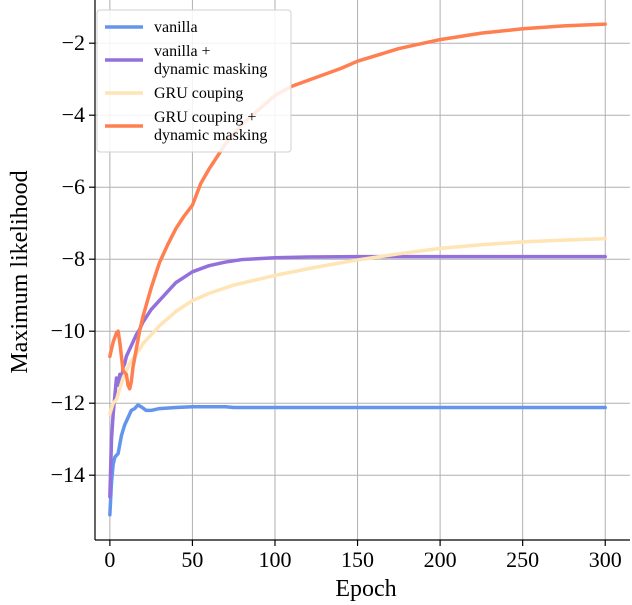  I want to click on legend-label-3: GRU couping +, so click(205, 117).